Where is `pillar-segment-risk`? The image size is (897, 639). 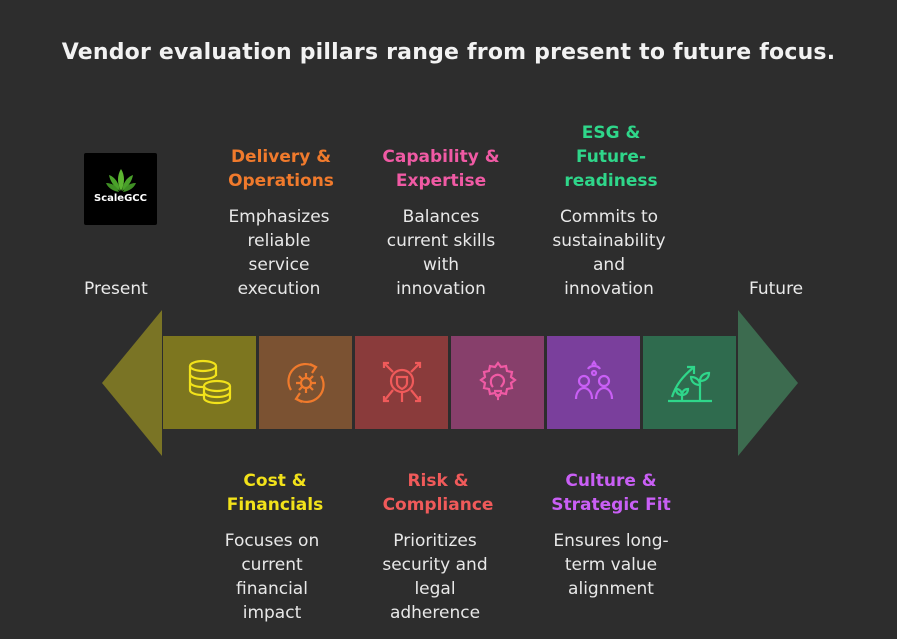 pillar-segment-risk is located at coordinates (401, 382).